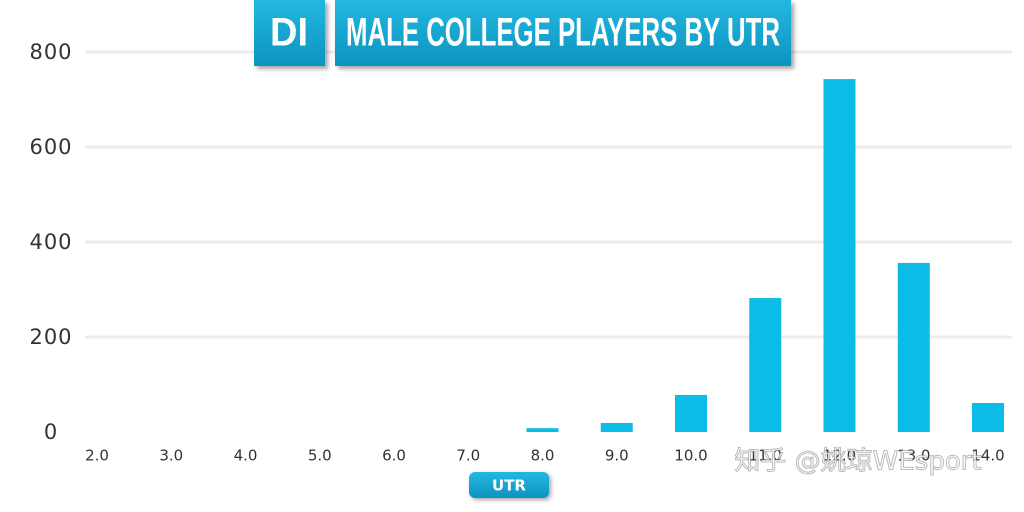 The width and height of the screenshot is (1024, 512). What do you see at coordinates (51, 432) in the screenshot?
I see `y-tick-label: 0` at bounding box center [51, 432].